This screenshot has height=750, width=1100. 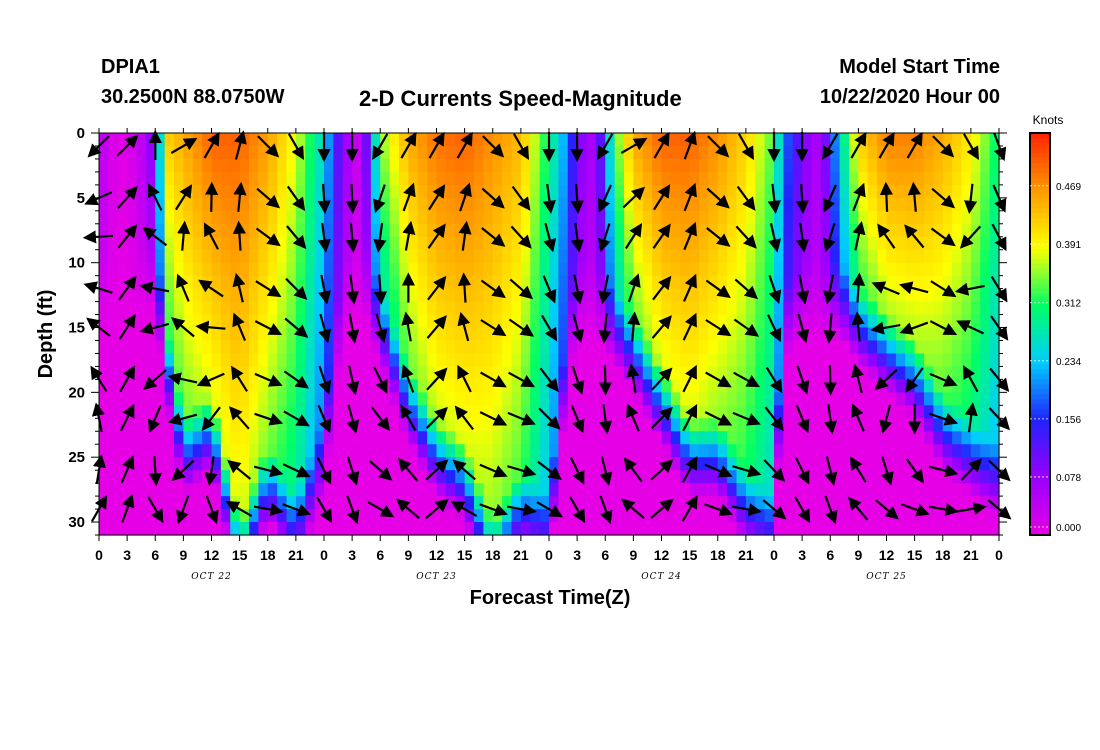 I want to click on x-tick-label: 9, so click(x=633, y=555).